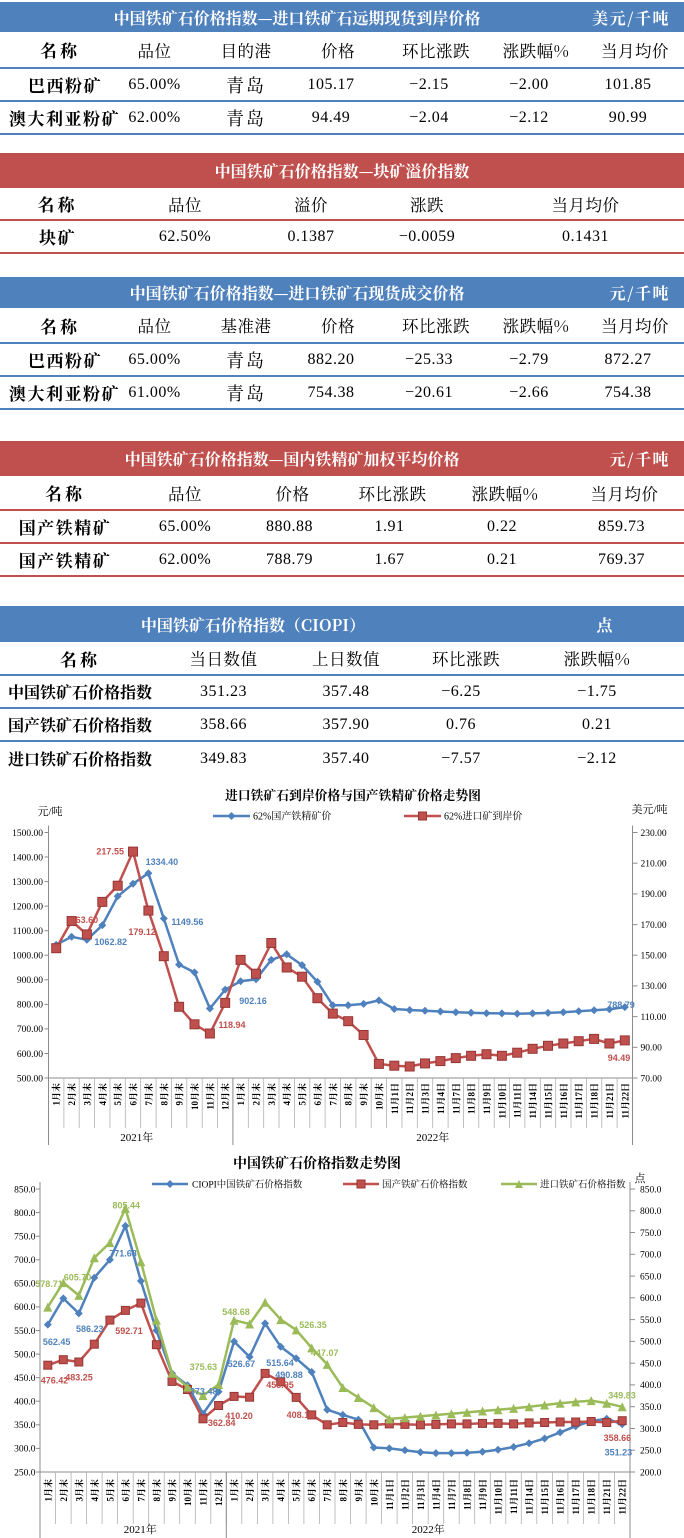  What do you see at coordinates (425, 1185) in the screenshot?
I see `svg-text: 国产铁矿石价格指数` at bounding box center [425, 1185].